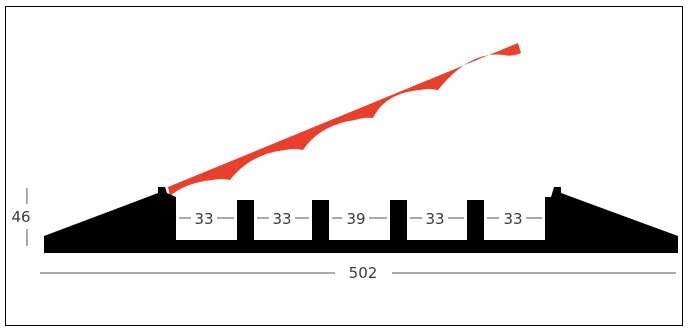 Image resolution: width=688 pixels, height=331 pixels. Describe the element at coordinates (20, 217) in the screenshot. I see `height-label: 46` at that location.